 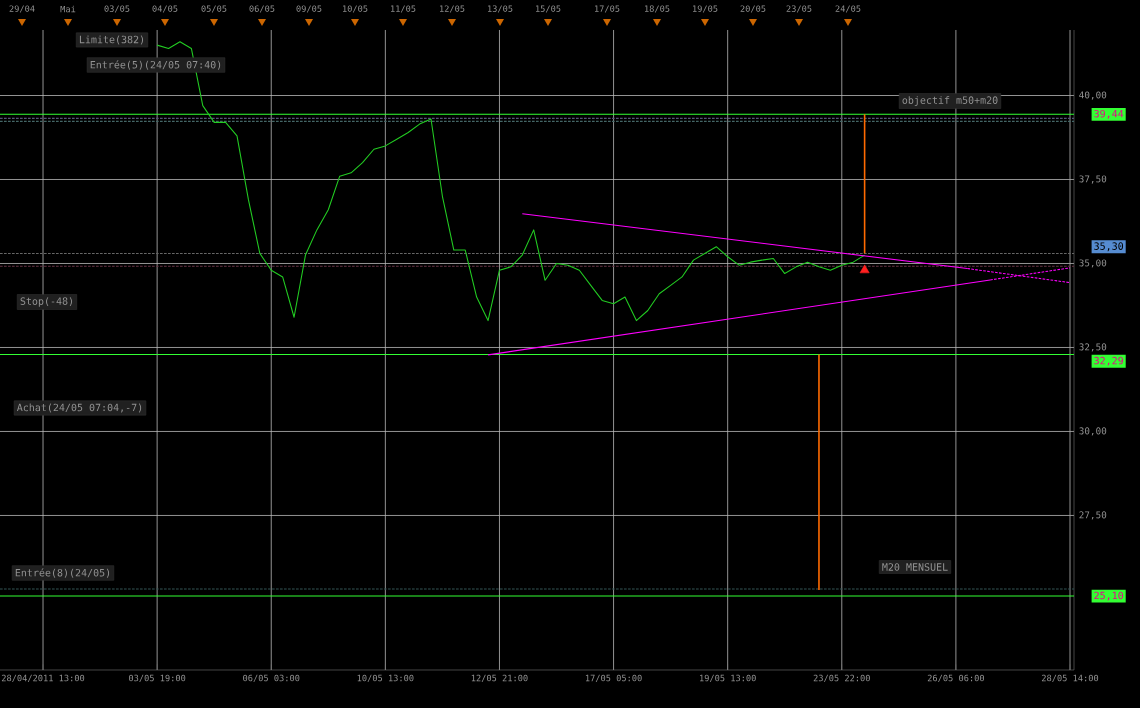 I want to click on text: 03/05, so click(x=117, y=9).